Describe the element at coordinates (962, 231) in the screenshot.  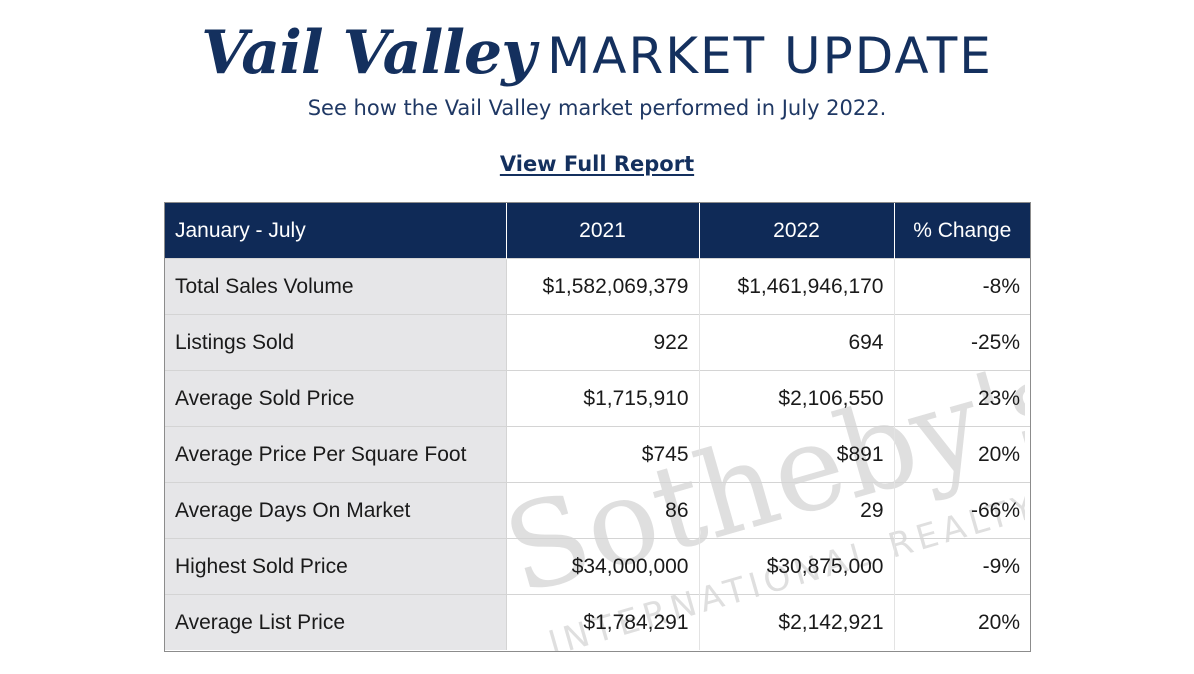
I see `column-header-change: % Change` at that location.